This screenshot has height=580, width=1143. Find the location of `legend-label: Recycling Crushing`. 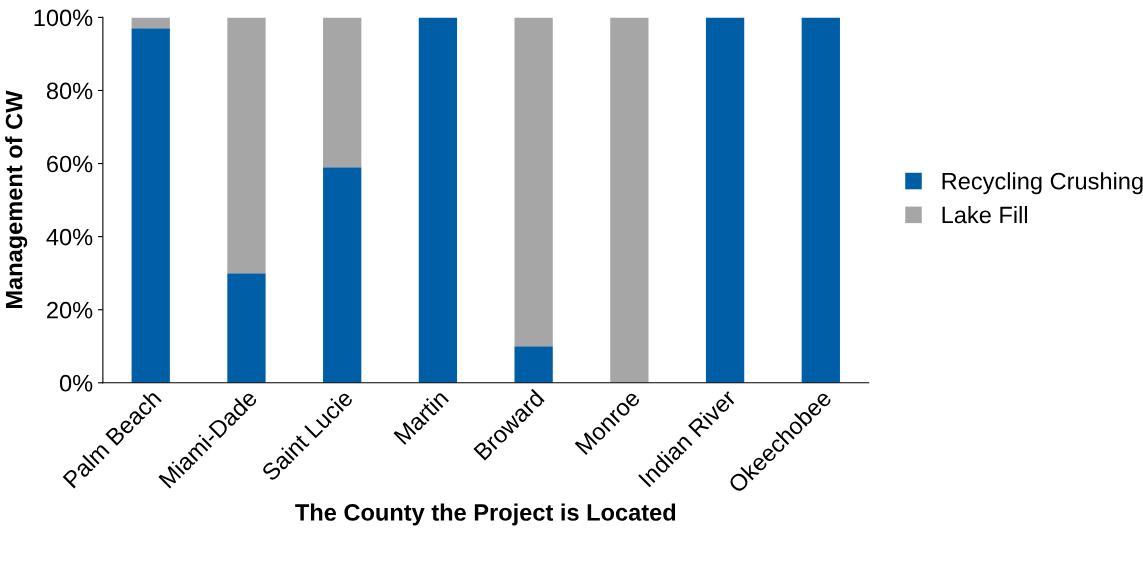

legend-label: Recycling Crushing is located at coordinates (1042, 183).